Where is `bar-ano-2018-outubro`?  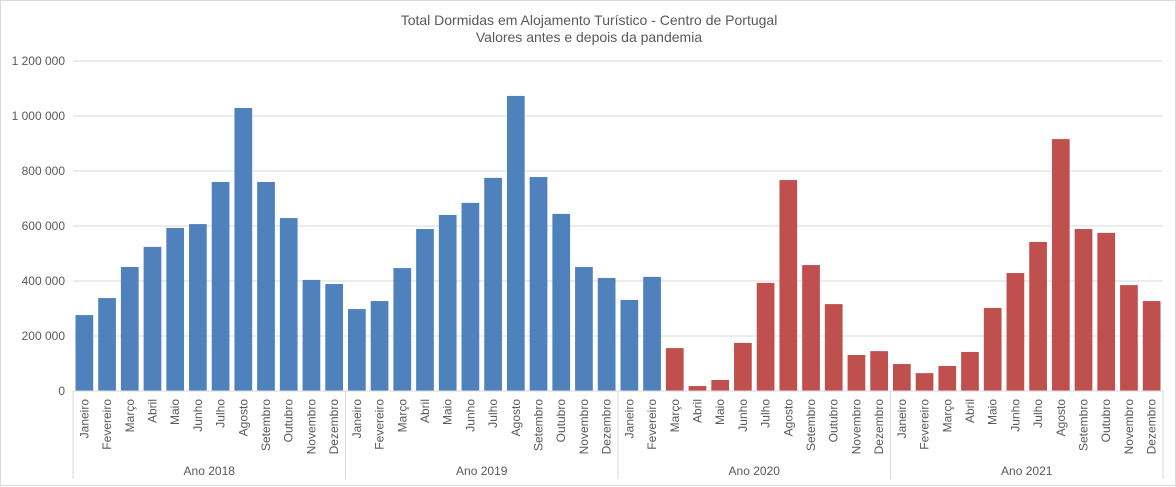
bar-ano-2018-outubro is located at coordinates (288, 304).